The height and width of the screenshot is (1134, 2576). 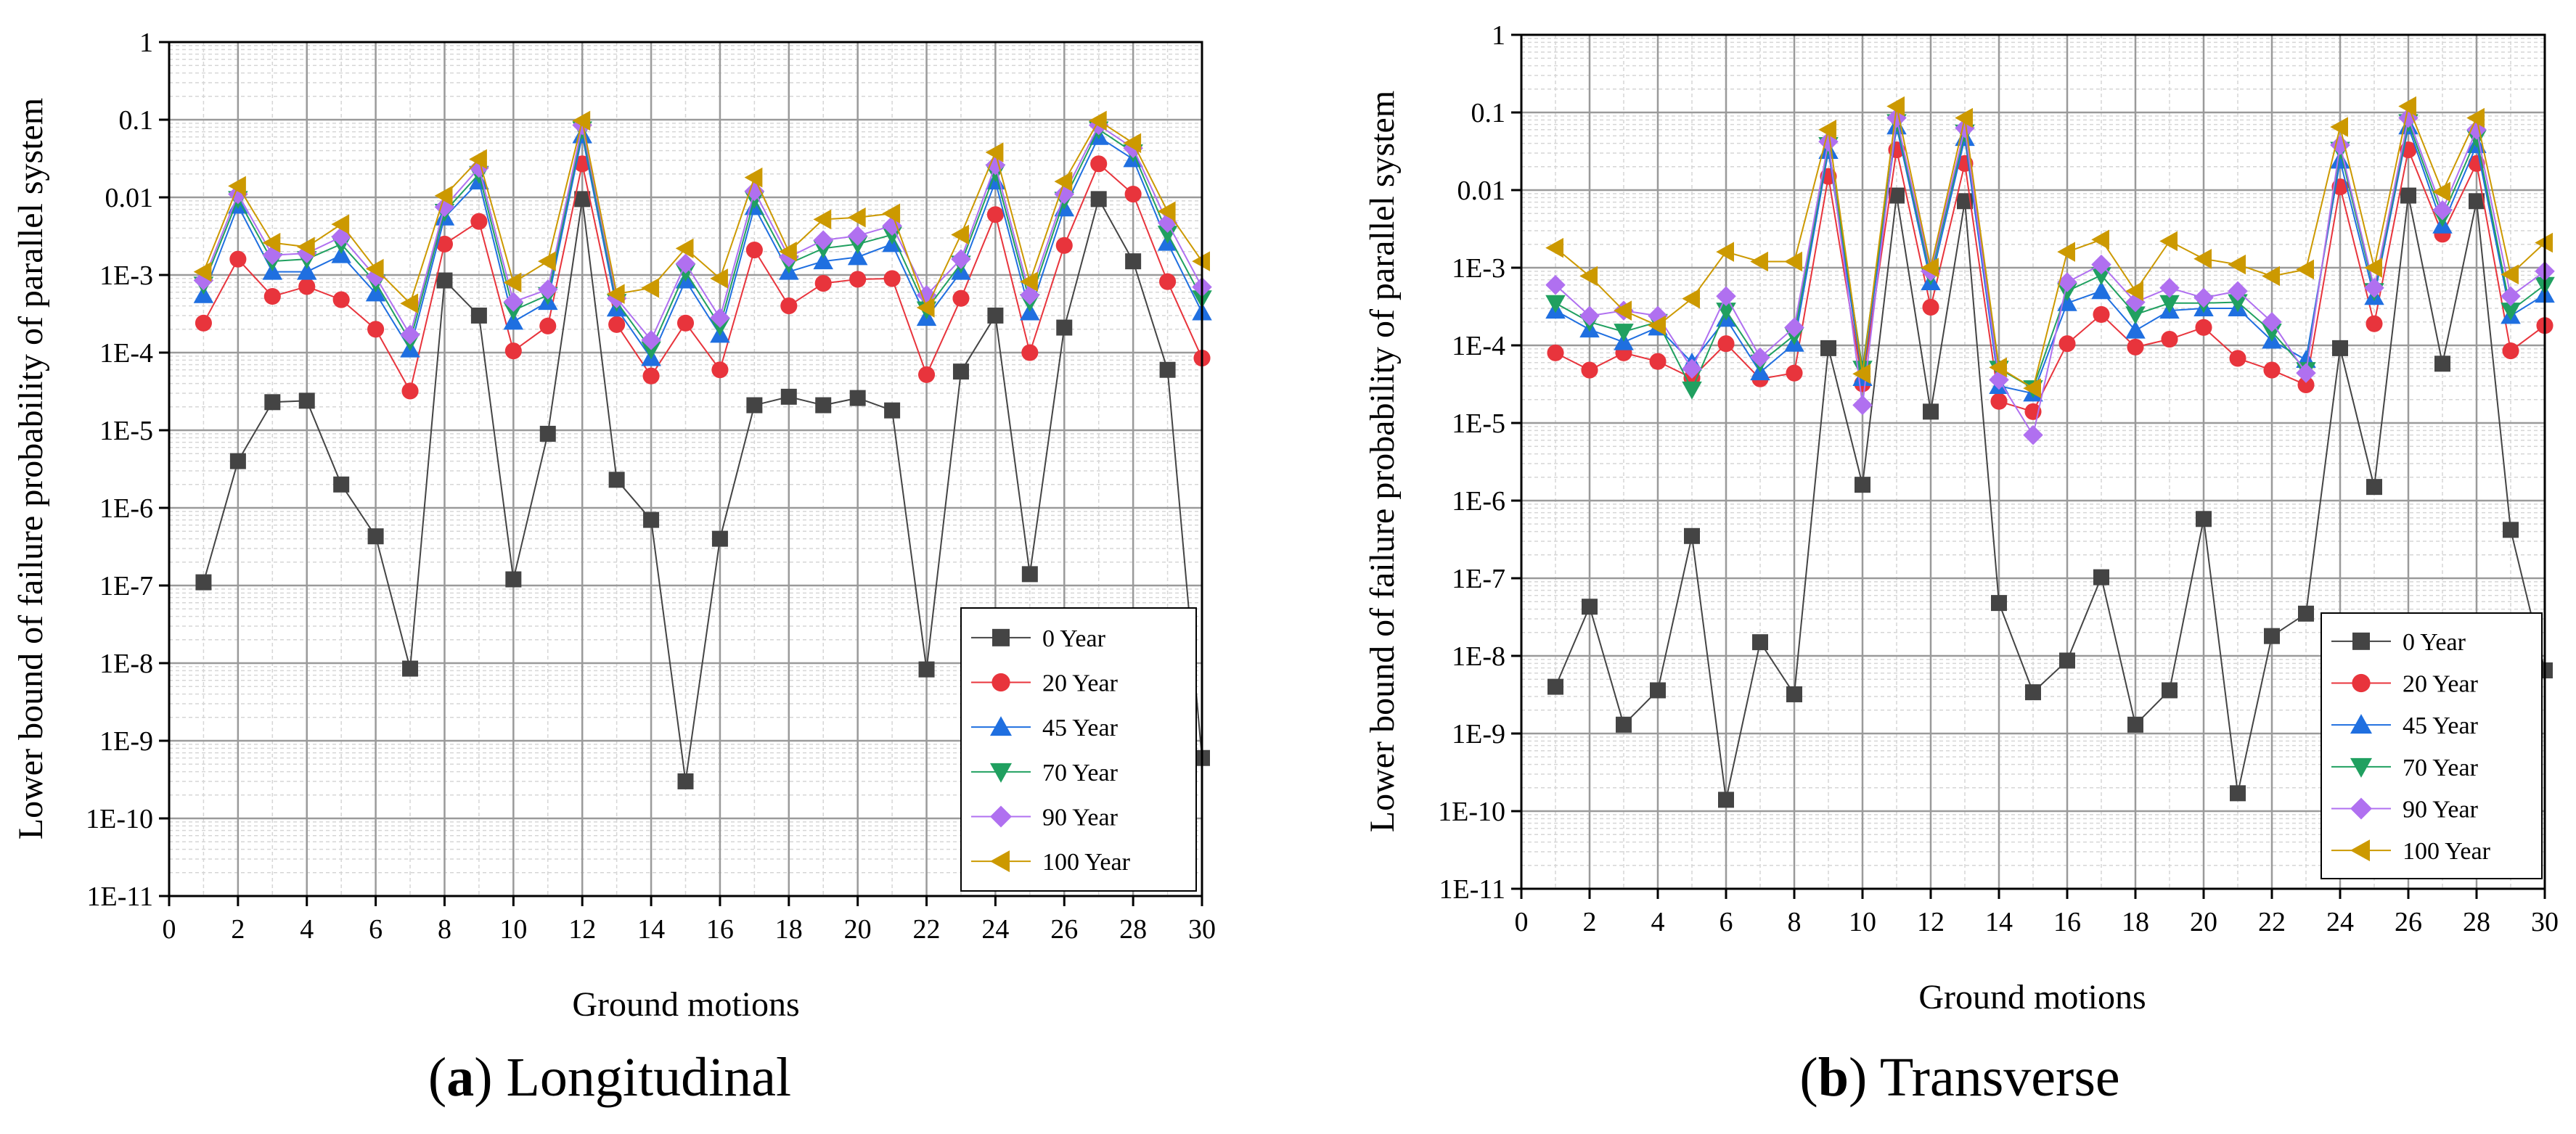 What do you see at coordinates (126, 509) in the screenshot?
I see `y-tick-label: 1E-6` at bounding box center [126, 509].